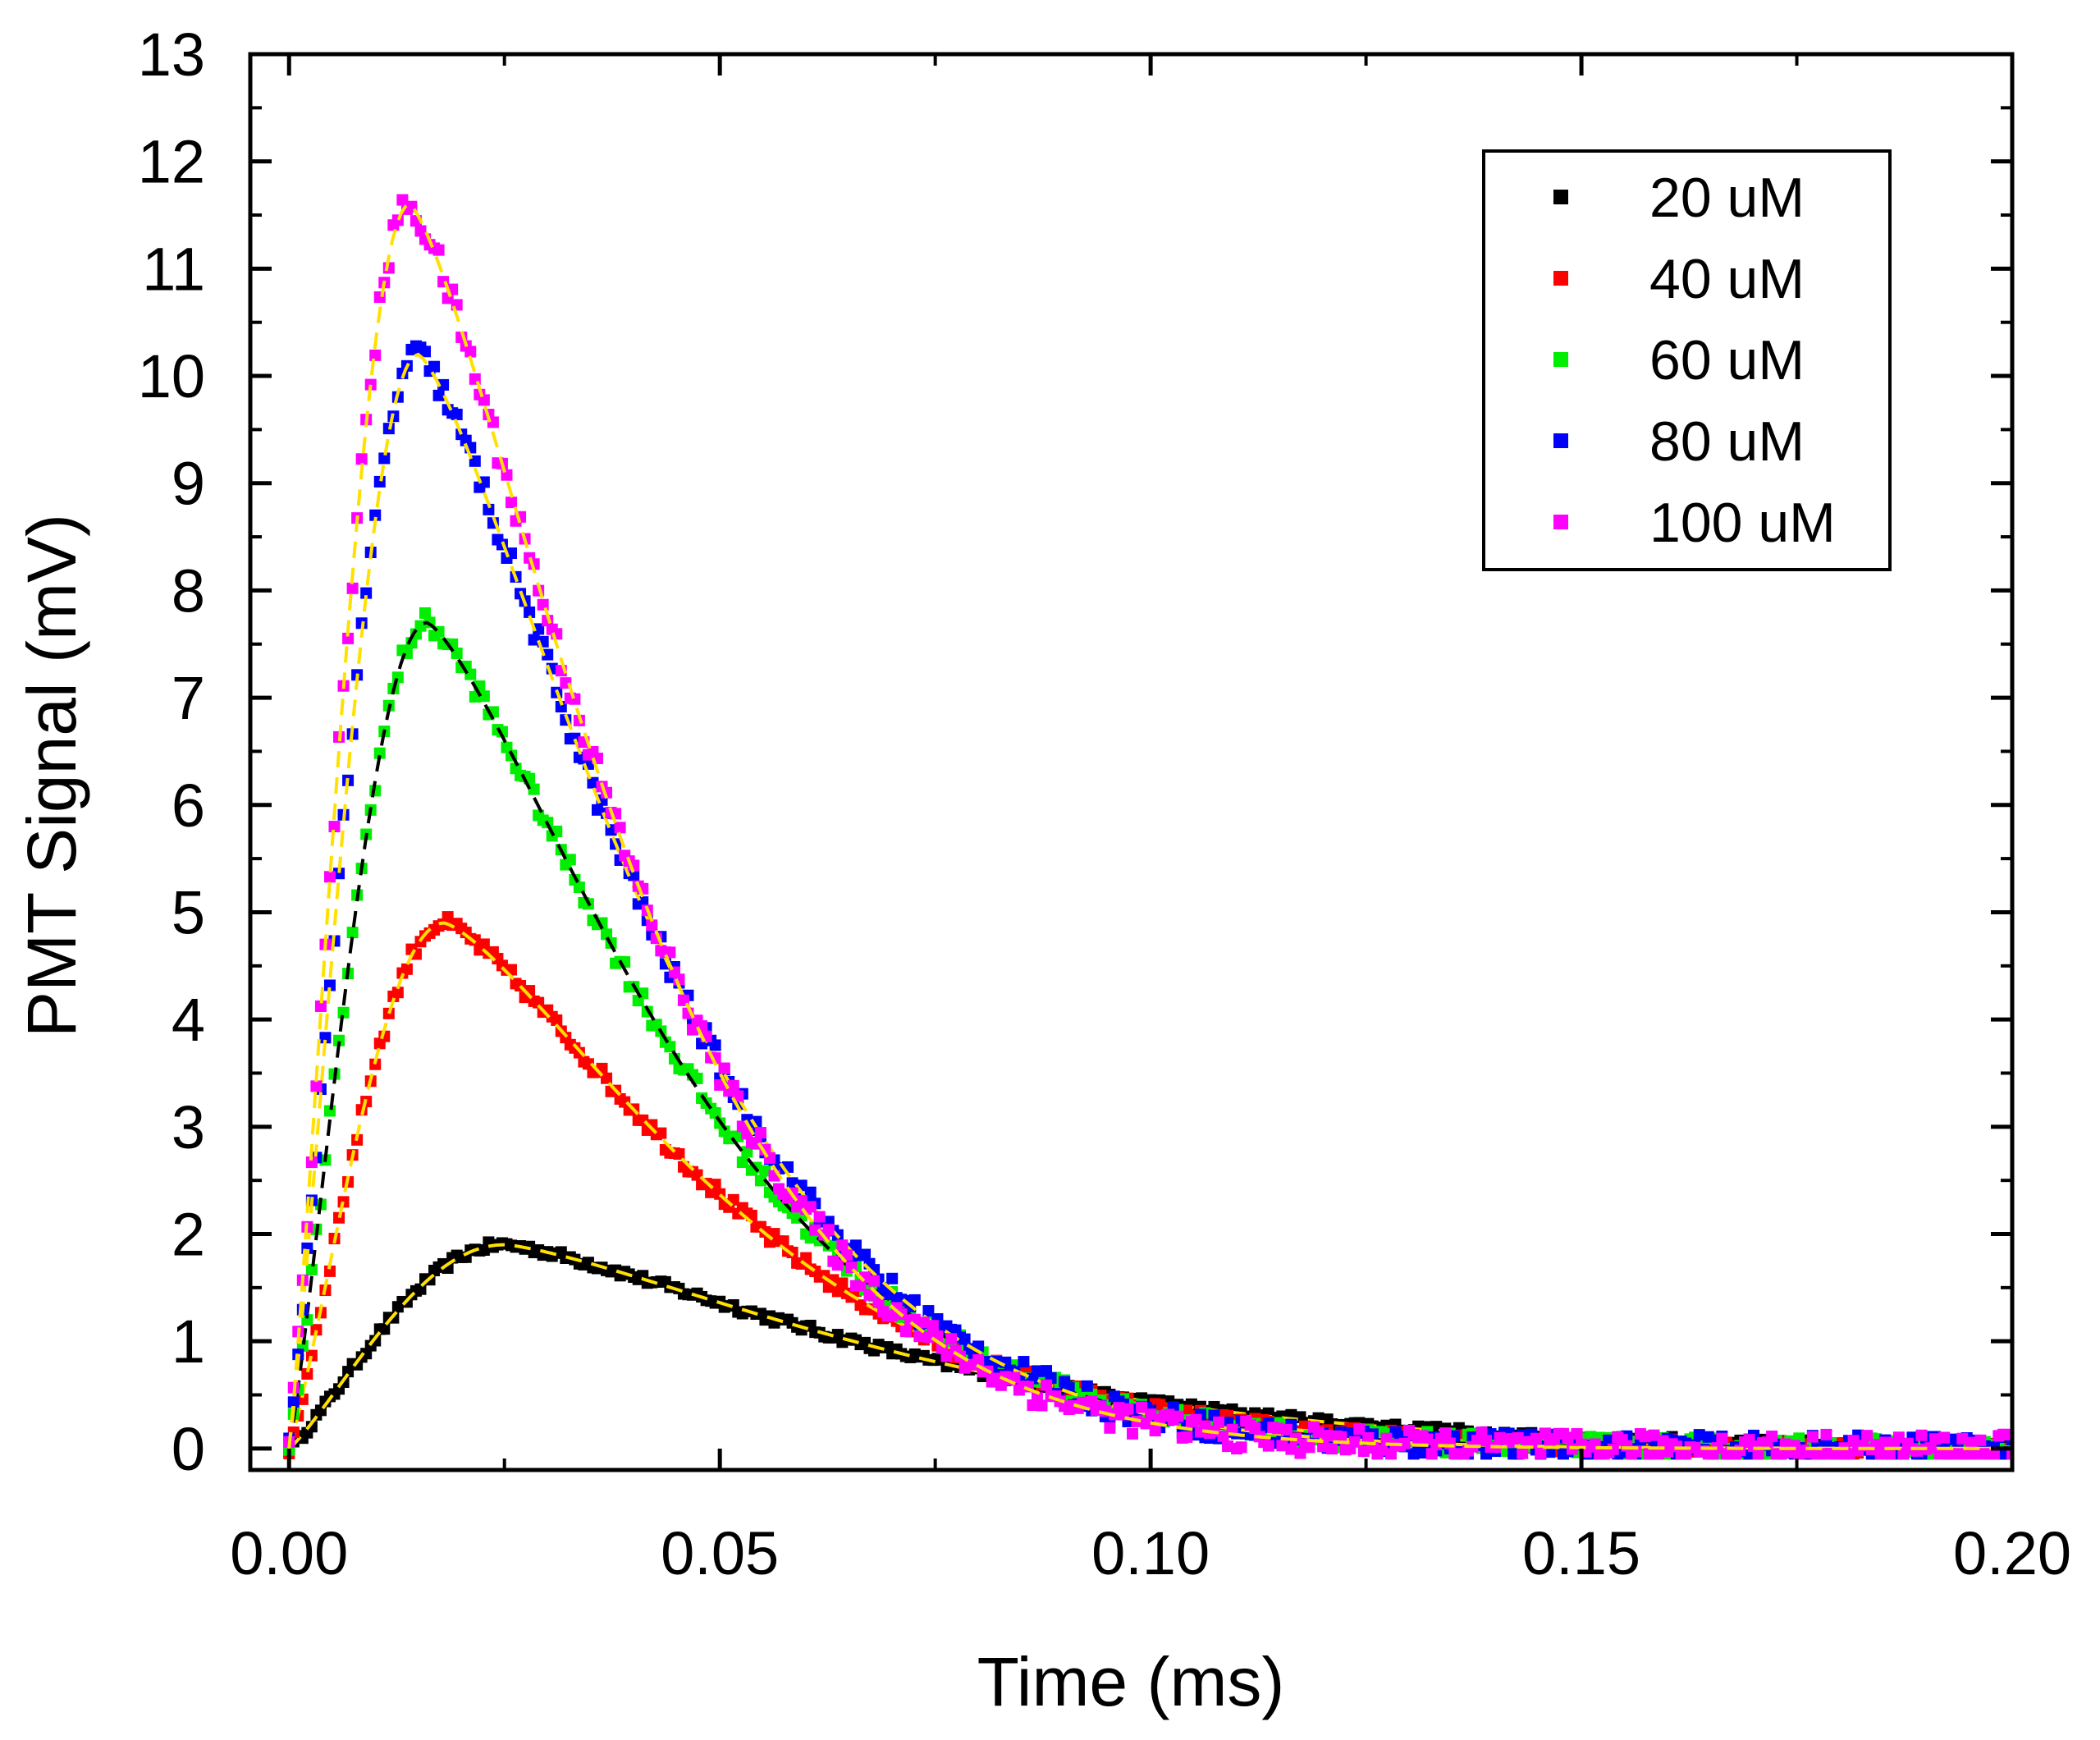  What do you see at coordinates (51, 776) in the screenshot?
I see `y-axis-title: PMT Signal (mV)` at bounding box center [51, 776].